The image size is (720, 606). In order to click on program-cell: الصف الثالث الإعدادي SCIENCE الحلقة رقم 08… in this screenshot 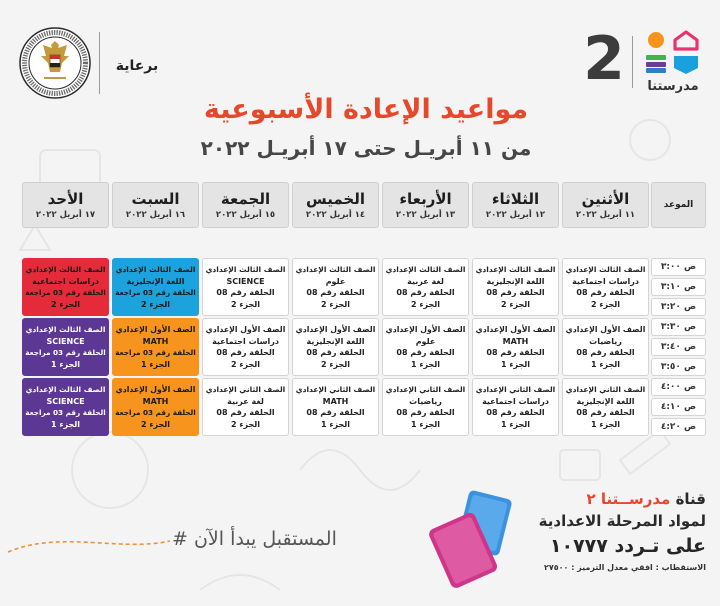, I will do `click(245, 287)`.